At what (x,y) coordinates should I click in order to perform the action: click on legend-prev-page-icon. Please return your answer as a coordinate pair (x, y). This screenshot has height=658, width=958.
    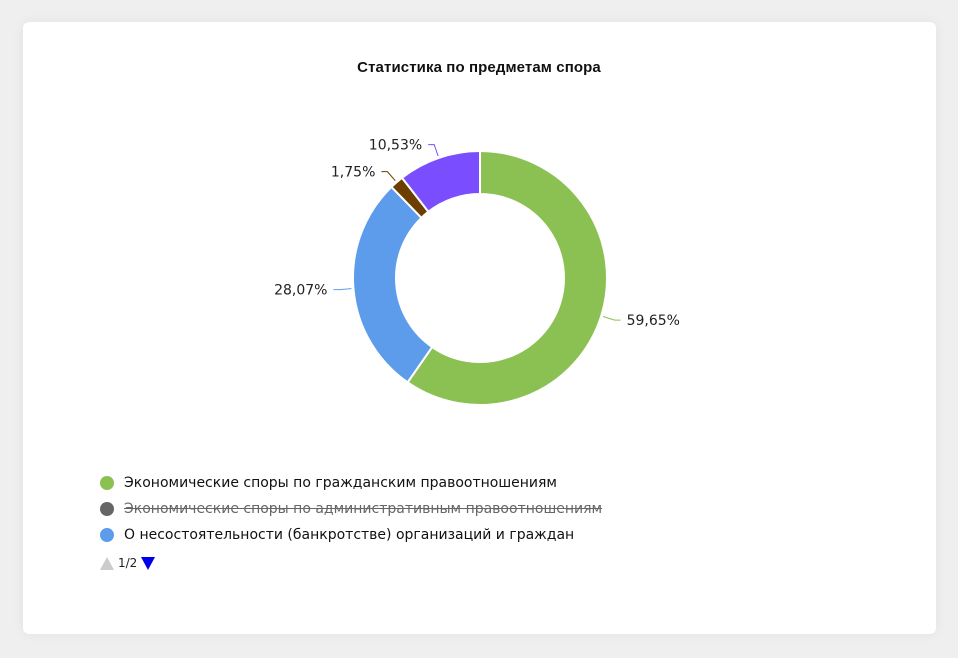
    Looking at the image, I should click on (107, 563).